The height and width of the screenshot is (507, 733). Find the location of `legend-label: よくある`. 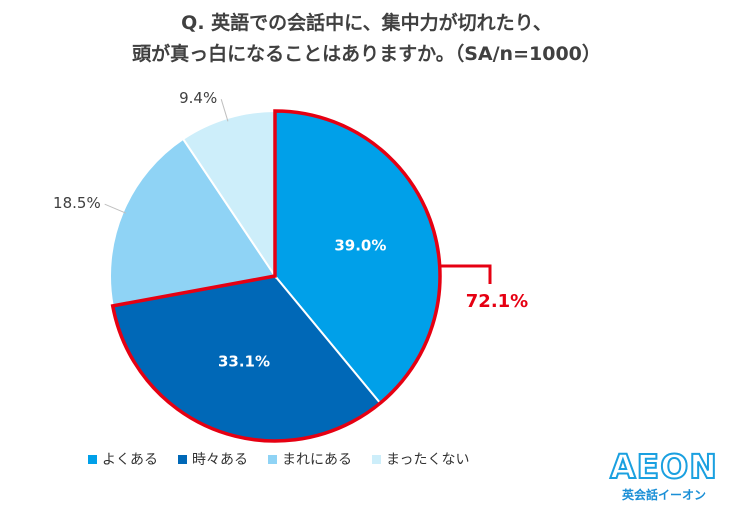

legend-label: よくある is located at coordinates (130, 460).